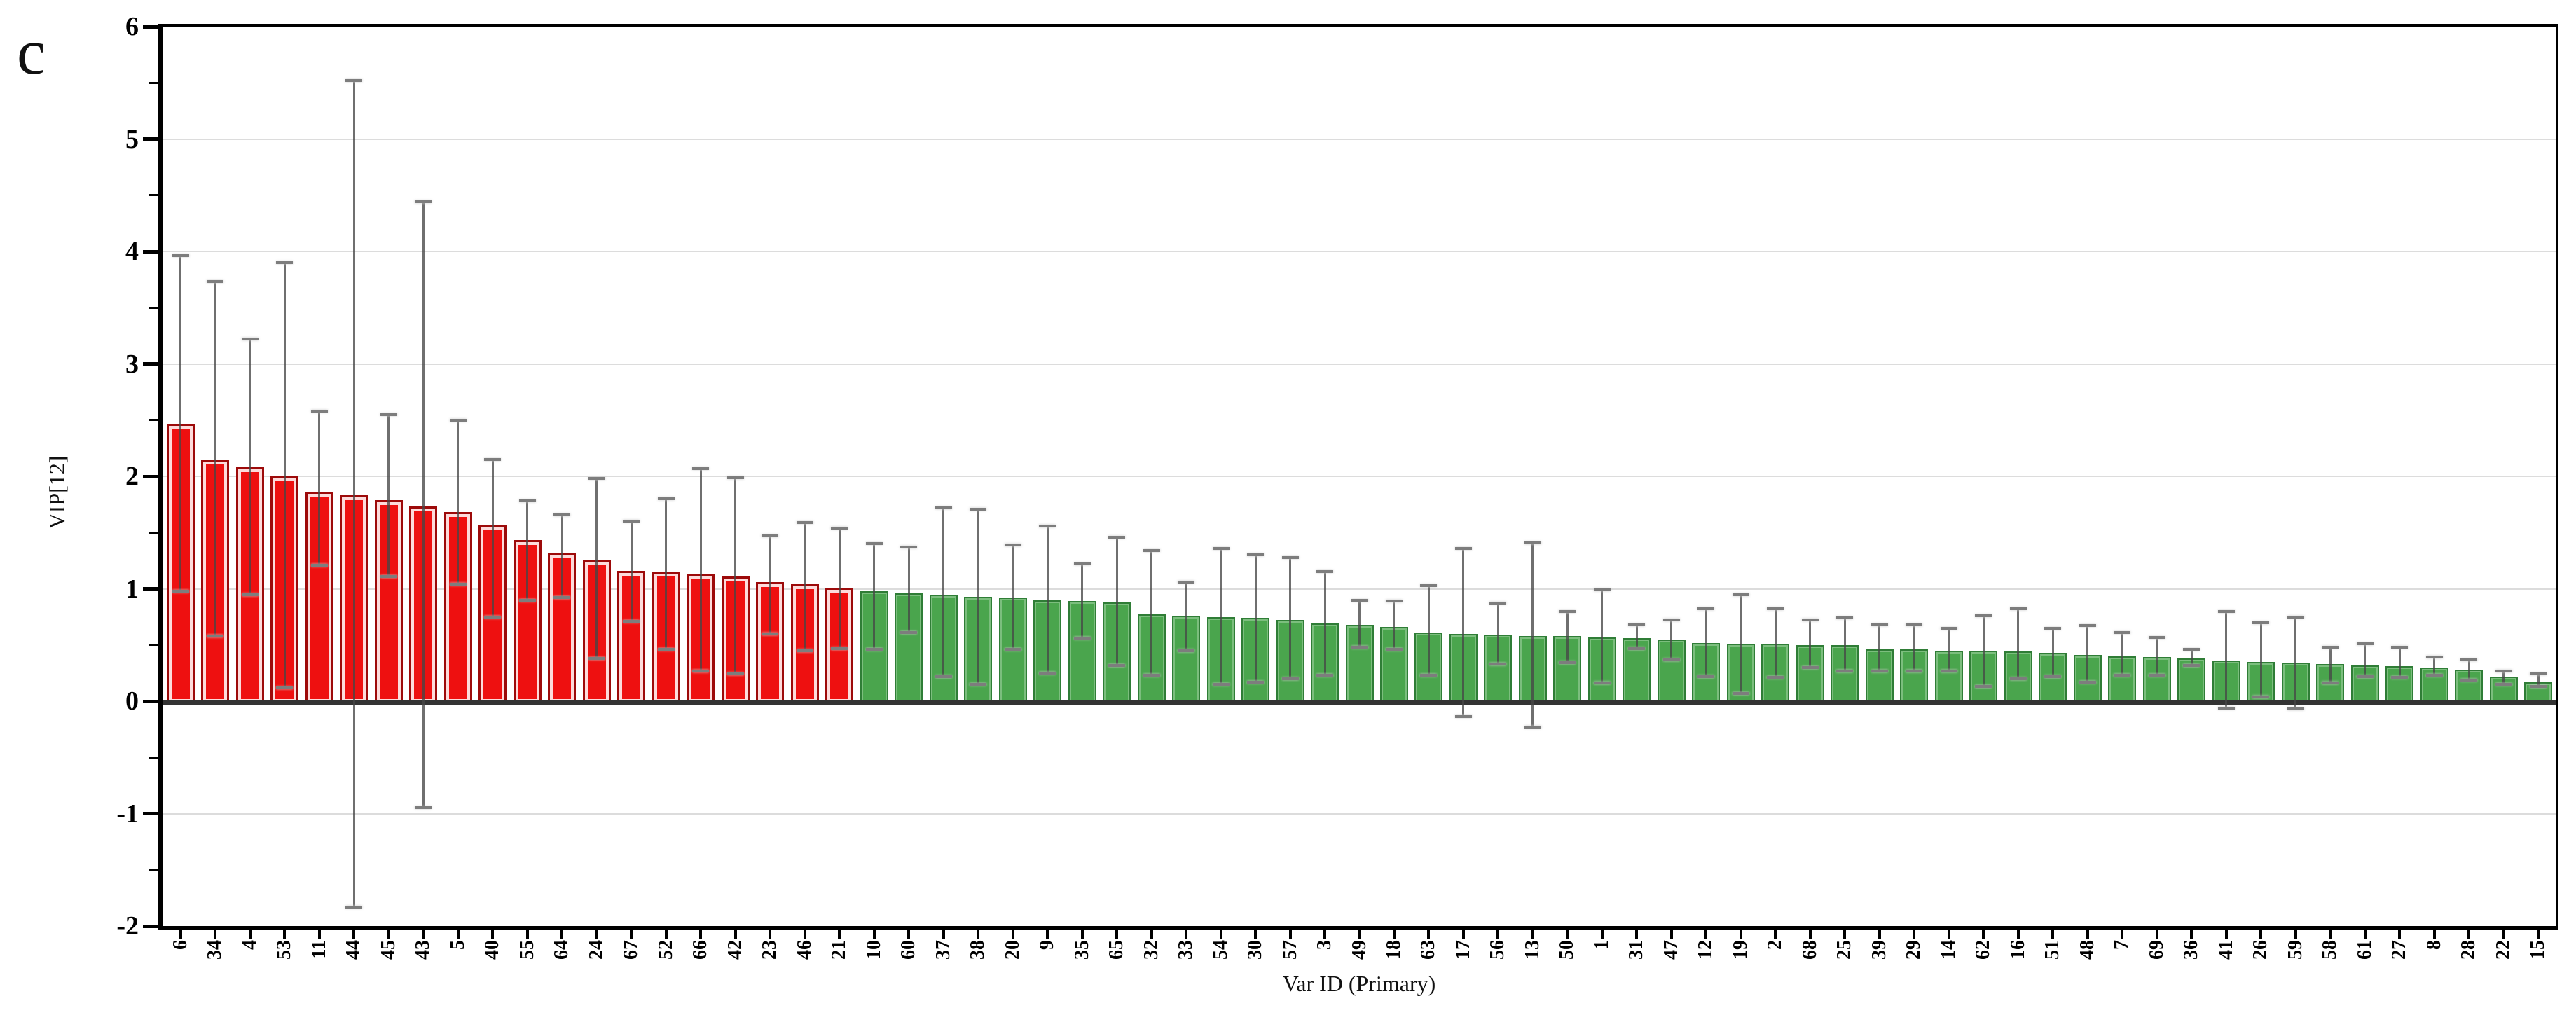 The width and height of the screenshot is (2576, 1015). What do you see at coordinates (132, 251) in the screenshot?
I see `y-tick-label: 4` at bounding box center [132, 251].